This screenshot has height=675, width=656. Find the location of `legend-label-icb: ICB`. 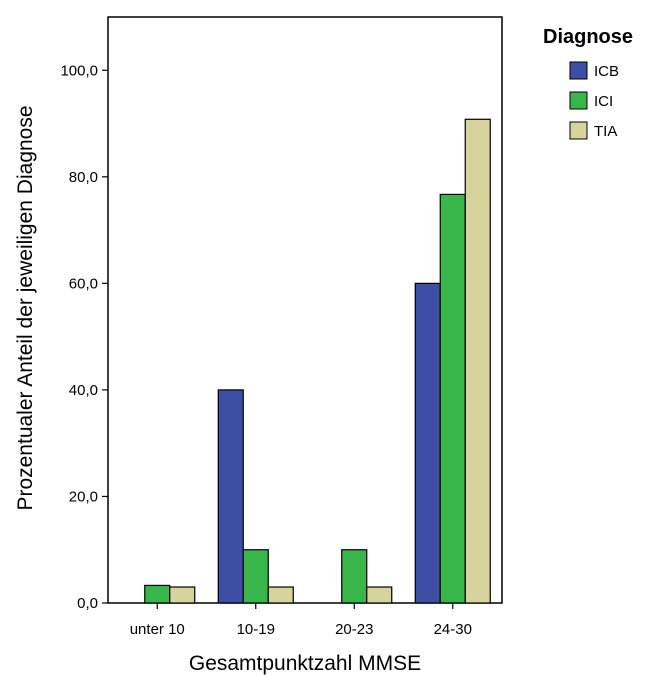

legend-label-icb: ICB is located at coordinates (606, 71).